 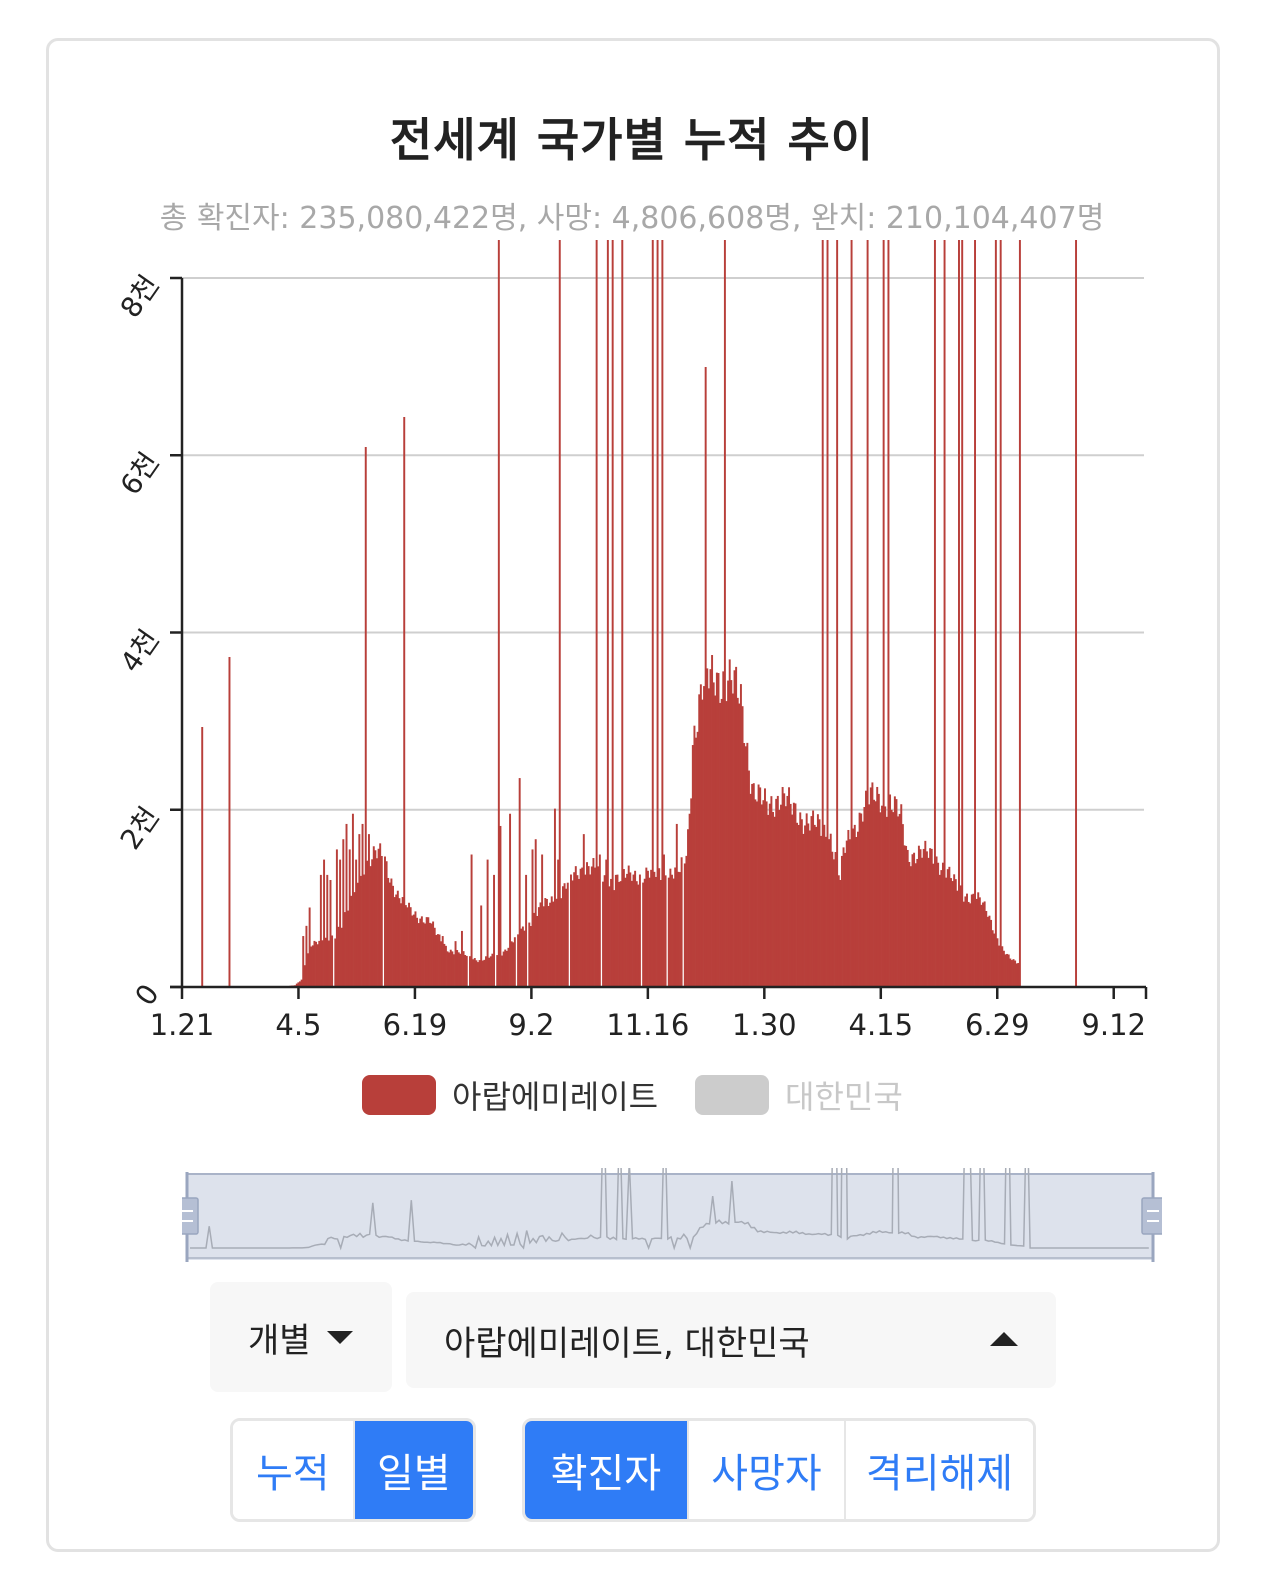 What do you see at coordinates (731, 1340) in the screenshot?
I see `country-select: 아랍에미레이트, 대한민국` at bounding box center [731, 1340].